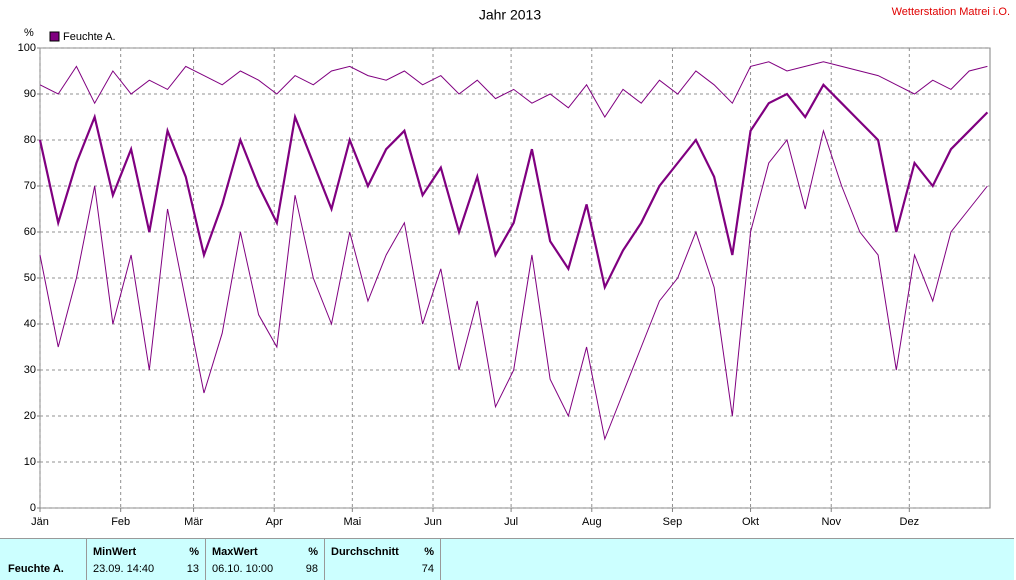  Describe the element at coordinates (429, 552) in the screenshot. I see `avg-unit: %` at that location.